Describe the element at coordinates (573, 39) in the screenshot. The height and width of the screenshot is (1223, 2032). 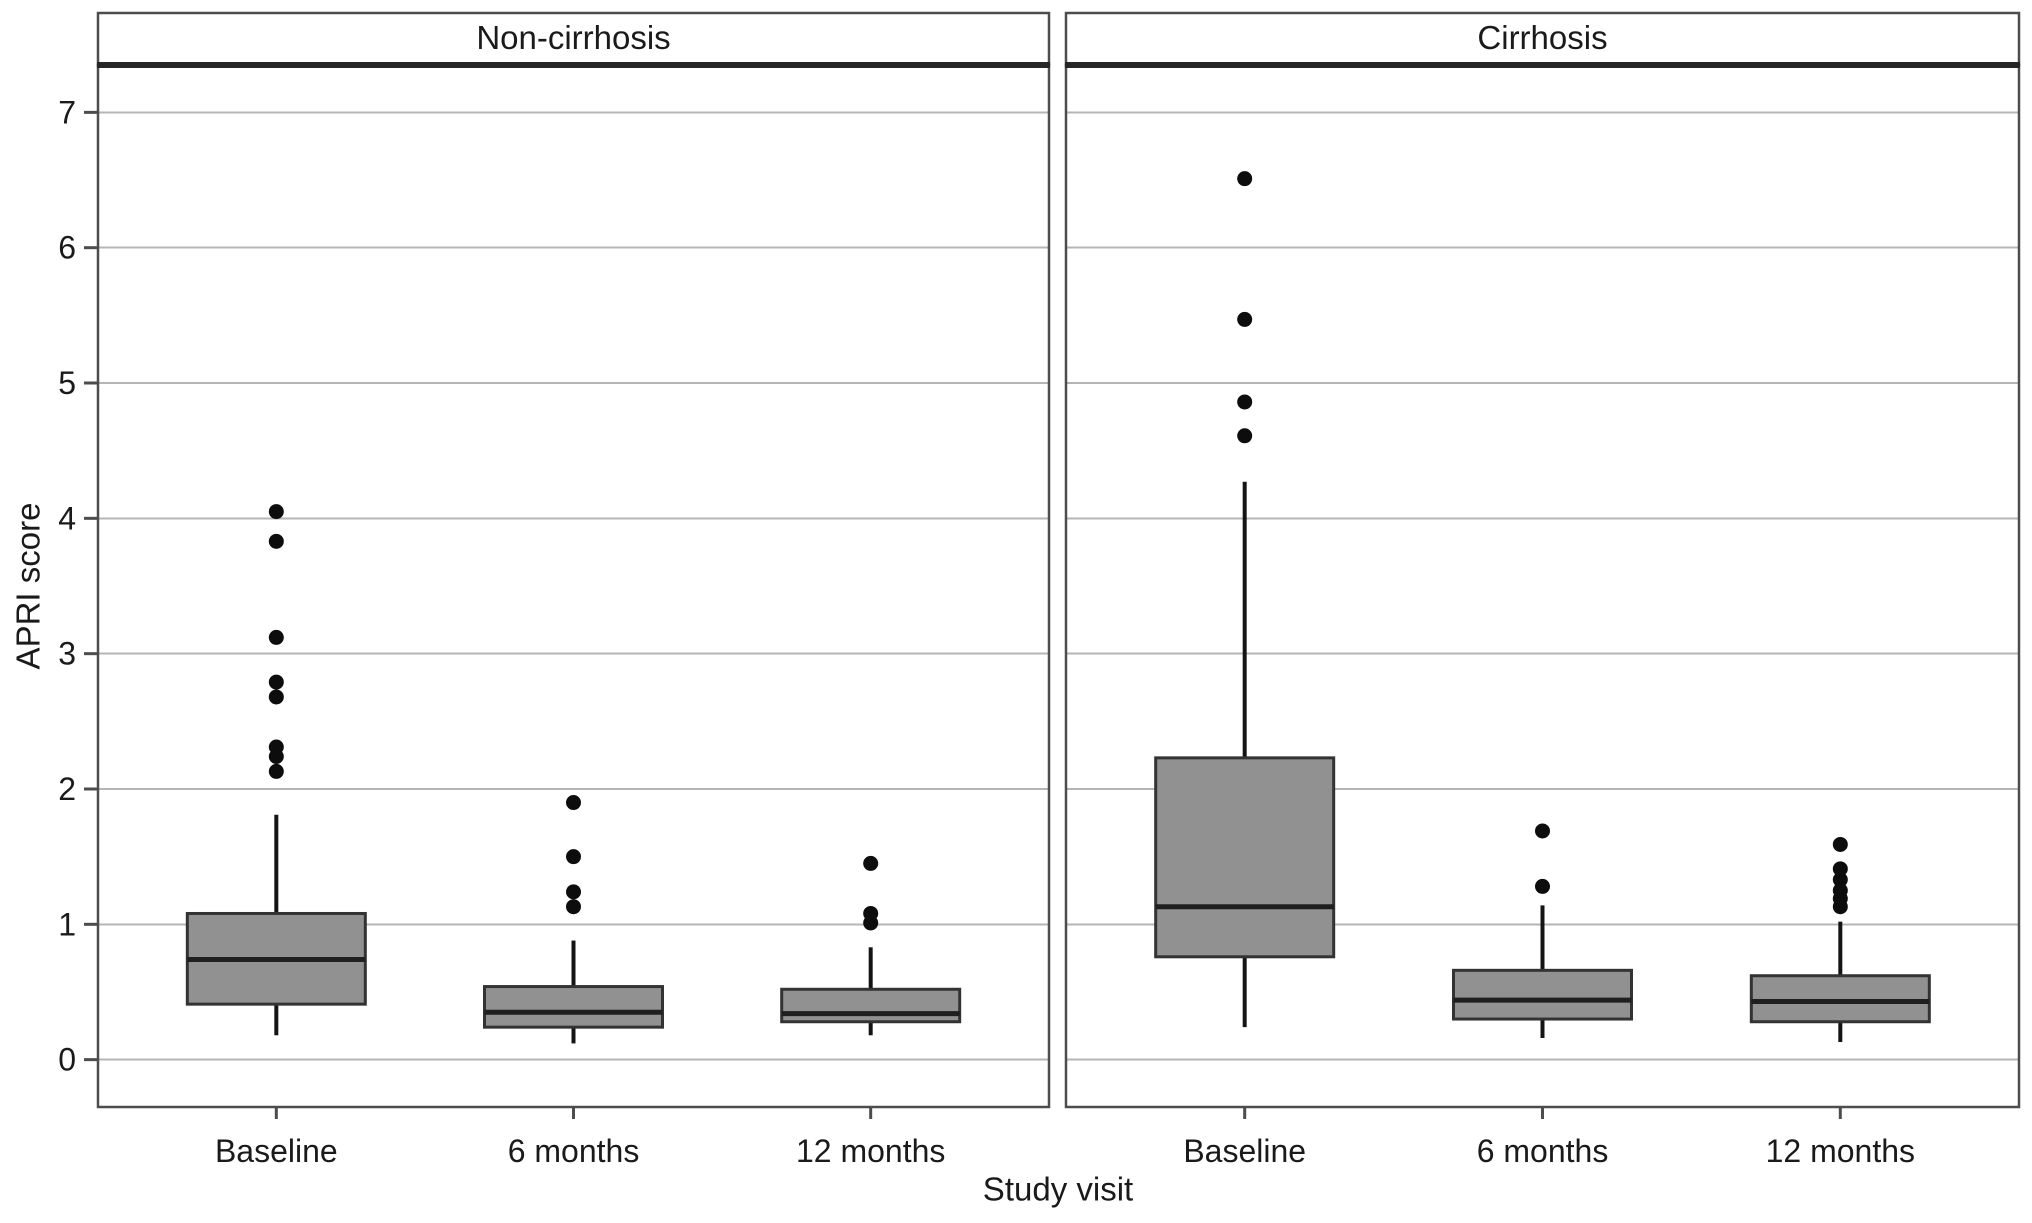
I see `facet-strip-non-cirrhosis` at that location.